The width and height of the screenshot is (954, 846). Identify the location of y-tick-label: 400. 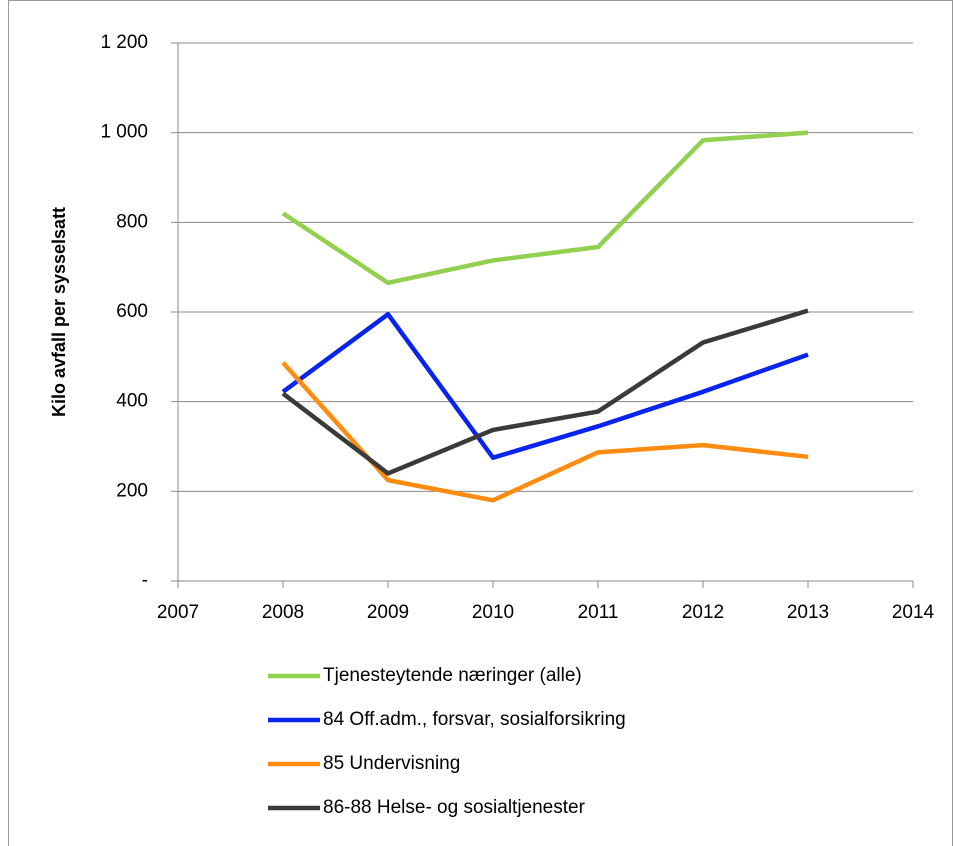
(132, 401).